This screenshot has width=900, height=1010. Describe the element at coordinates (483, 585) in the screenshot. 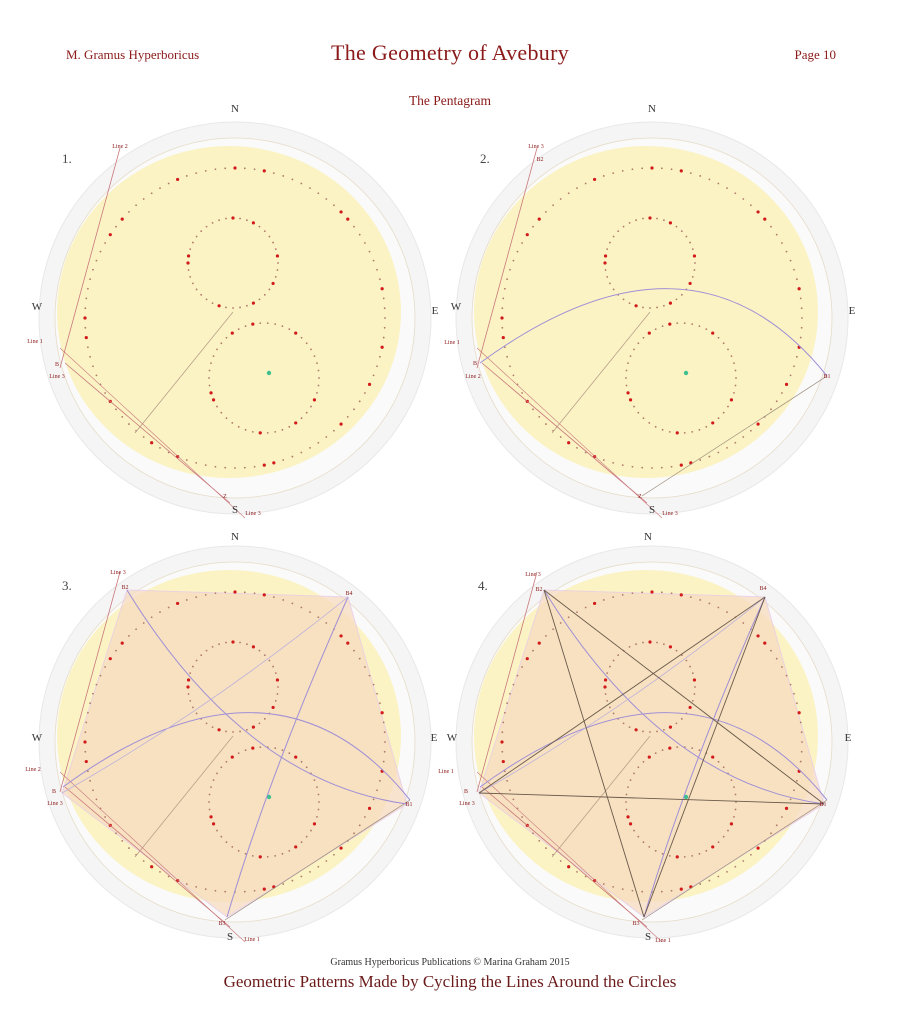

I see `diagram-number: 4.` at that location.